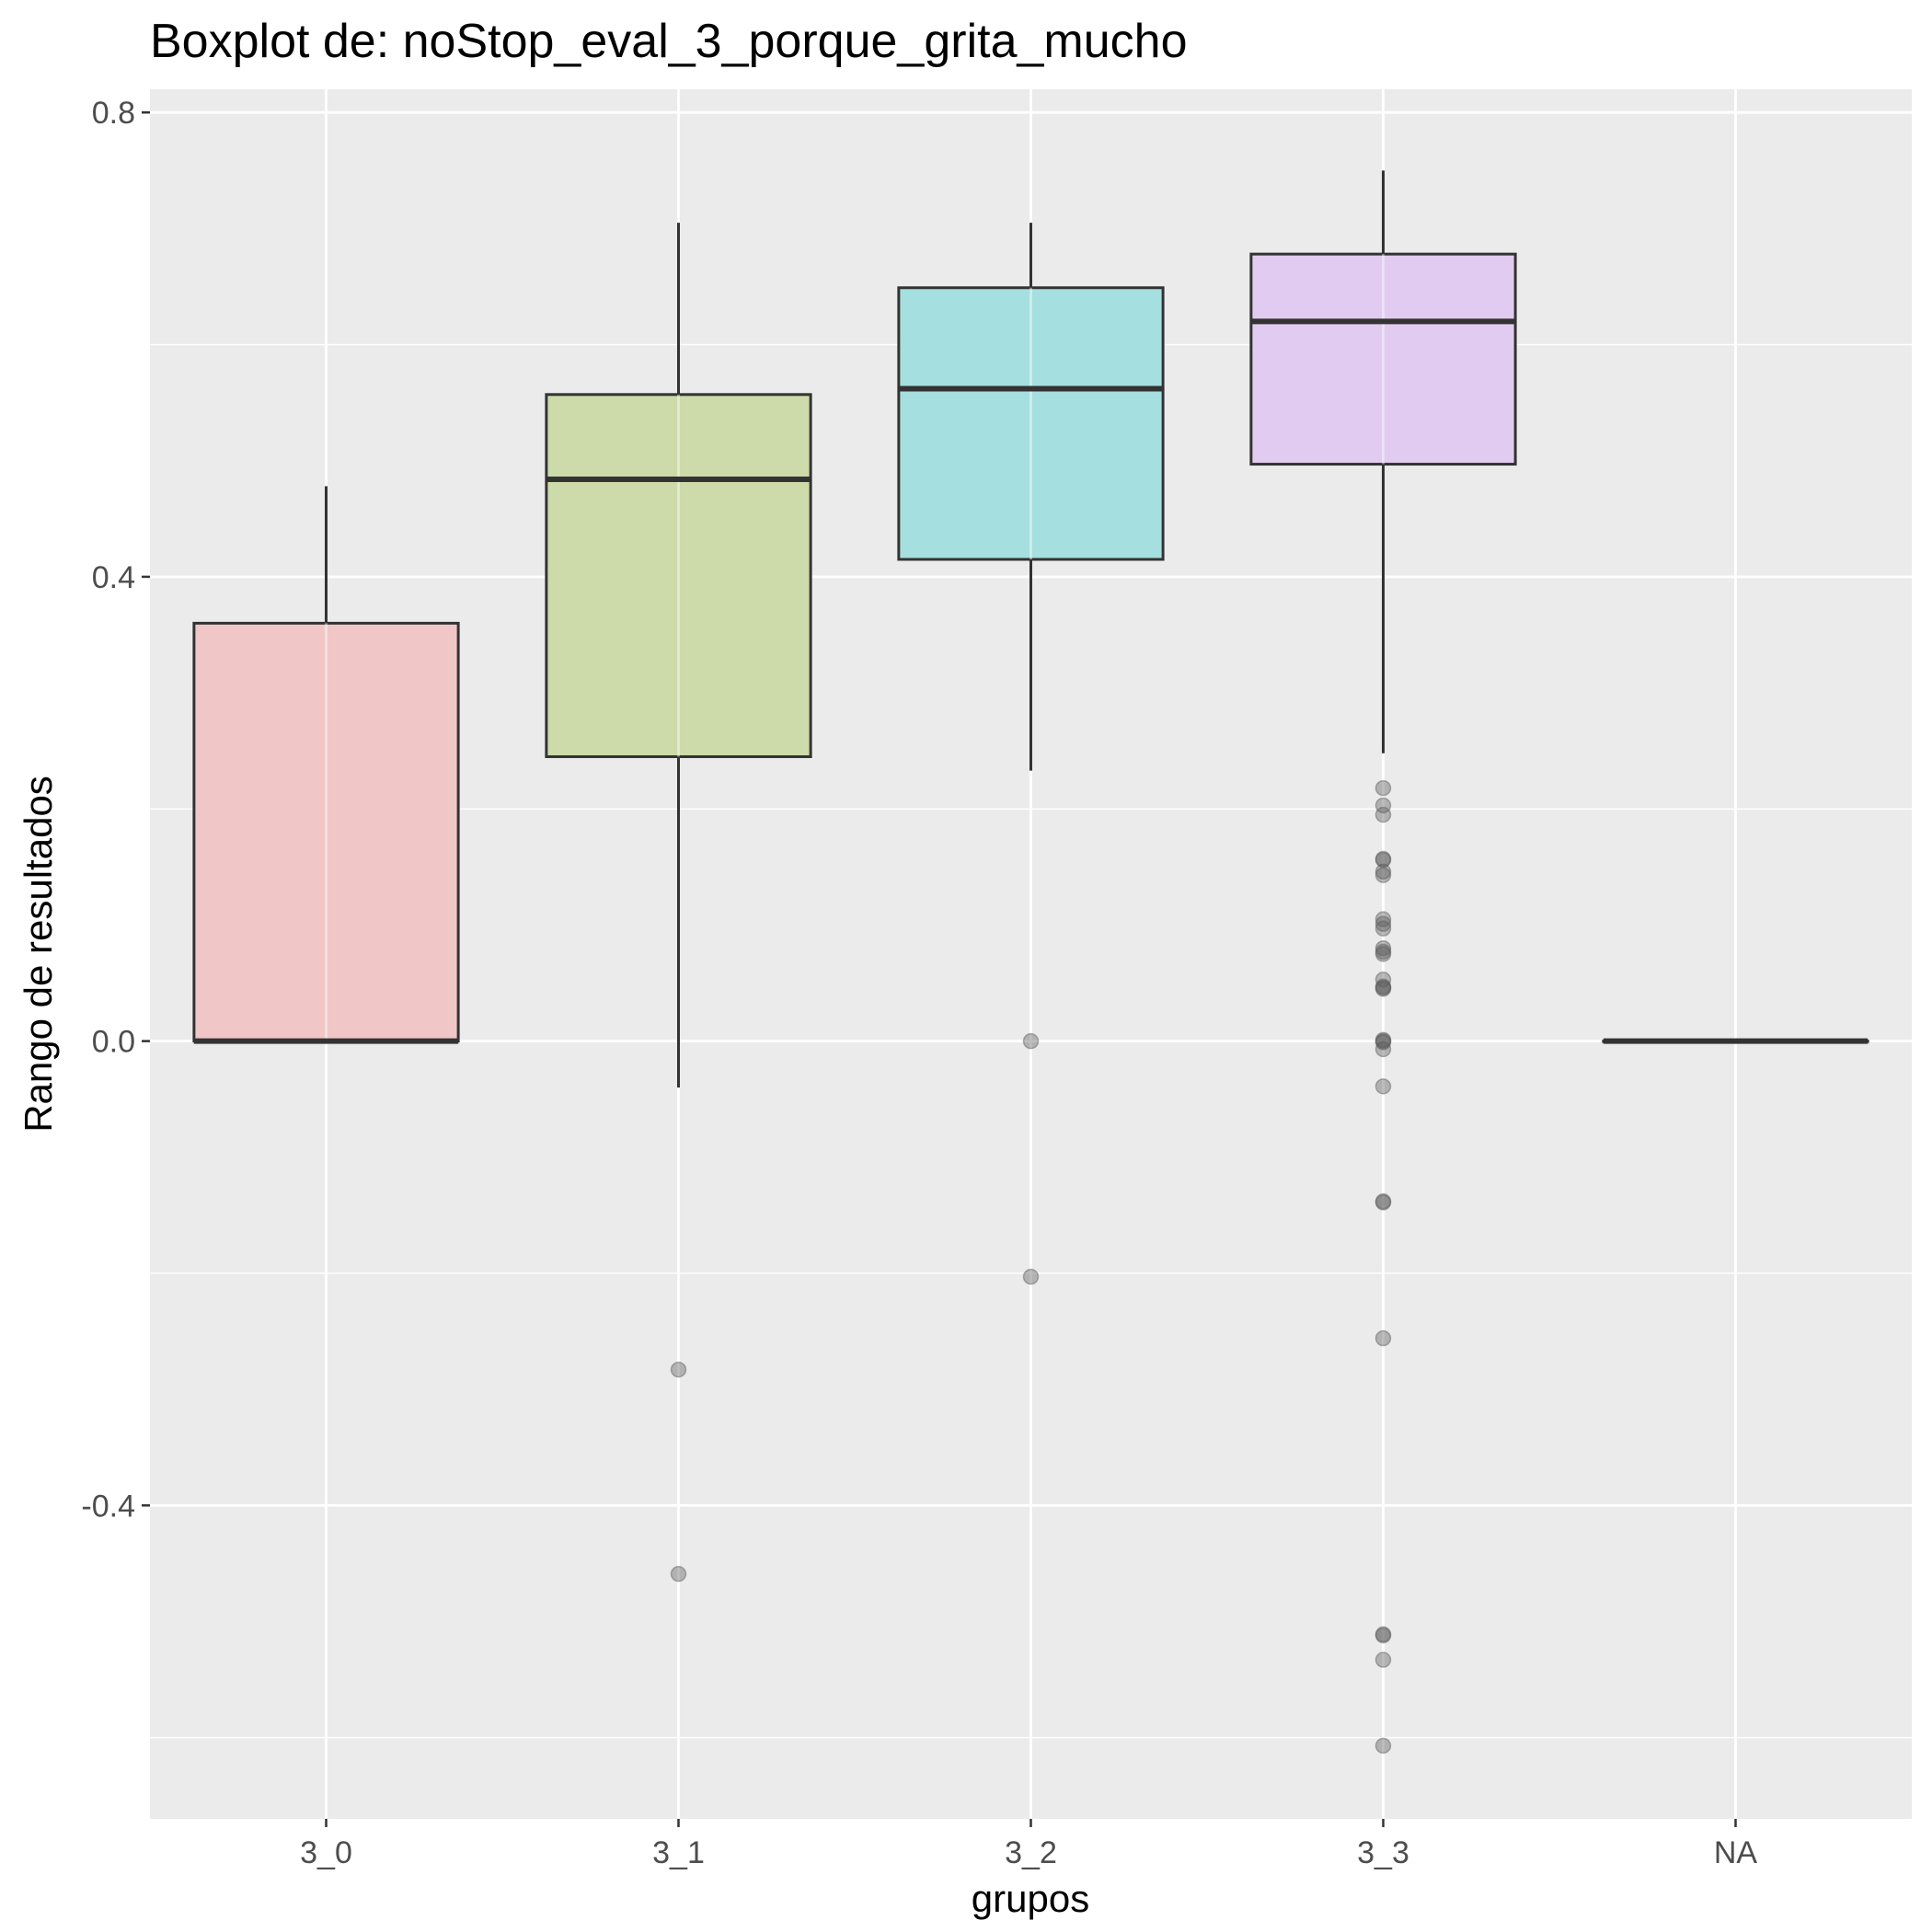 This screenshot has width=1932, height=1932. What do you see at coordinates (108, 1506) in the screenshot?
I see `y-tick-label: -0.4` at bounding box center [108, 1506].